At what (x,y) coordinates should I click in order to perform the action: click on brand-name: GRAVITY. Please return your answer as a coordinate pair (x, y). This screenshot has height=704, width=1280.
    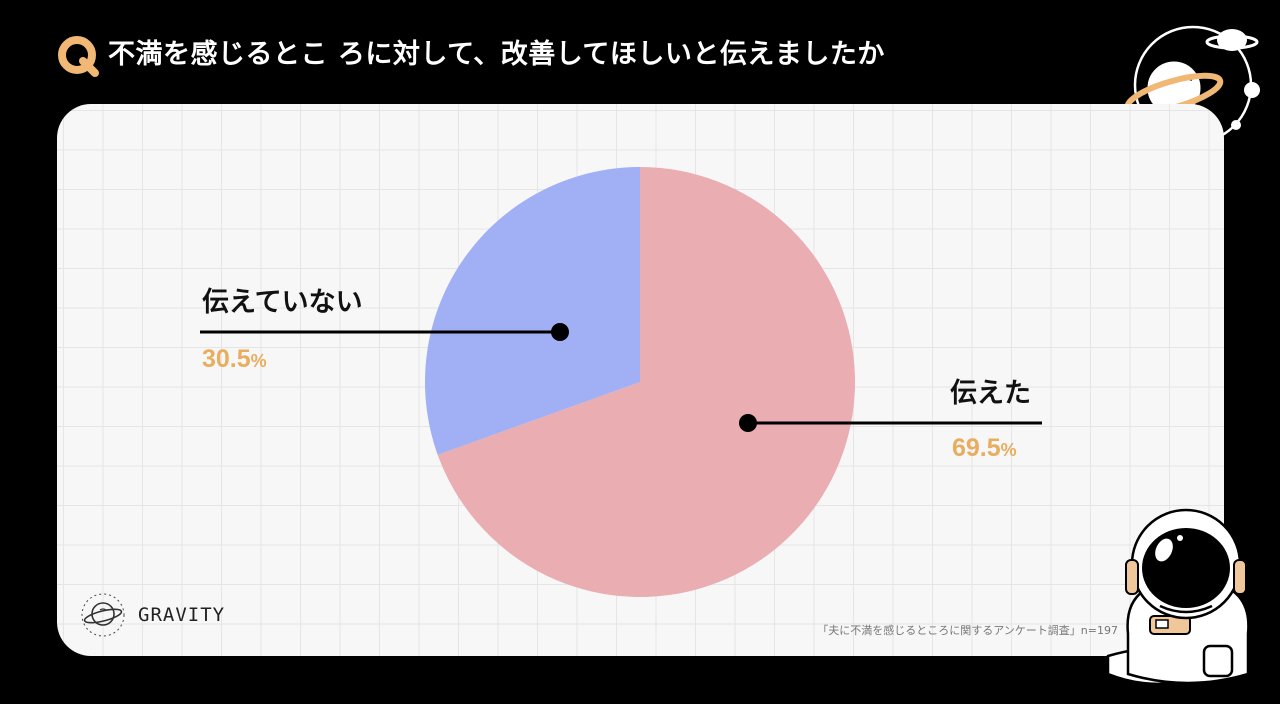
    Looking at the image, I should click on (182, 615).